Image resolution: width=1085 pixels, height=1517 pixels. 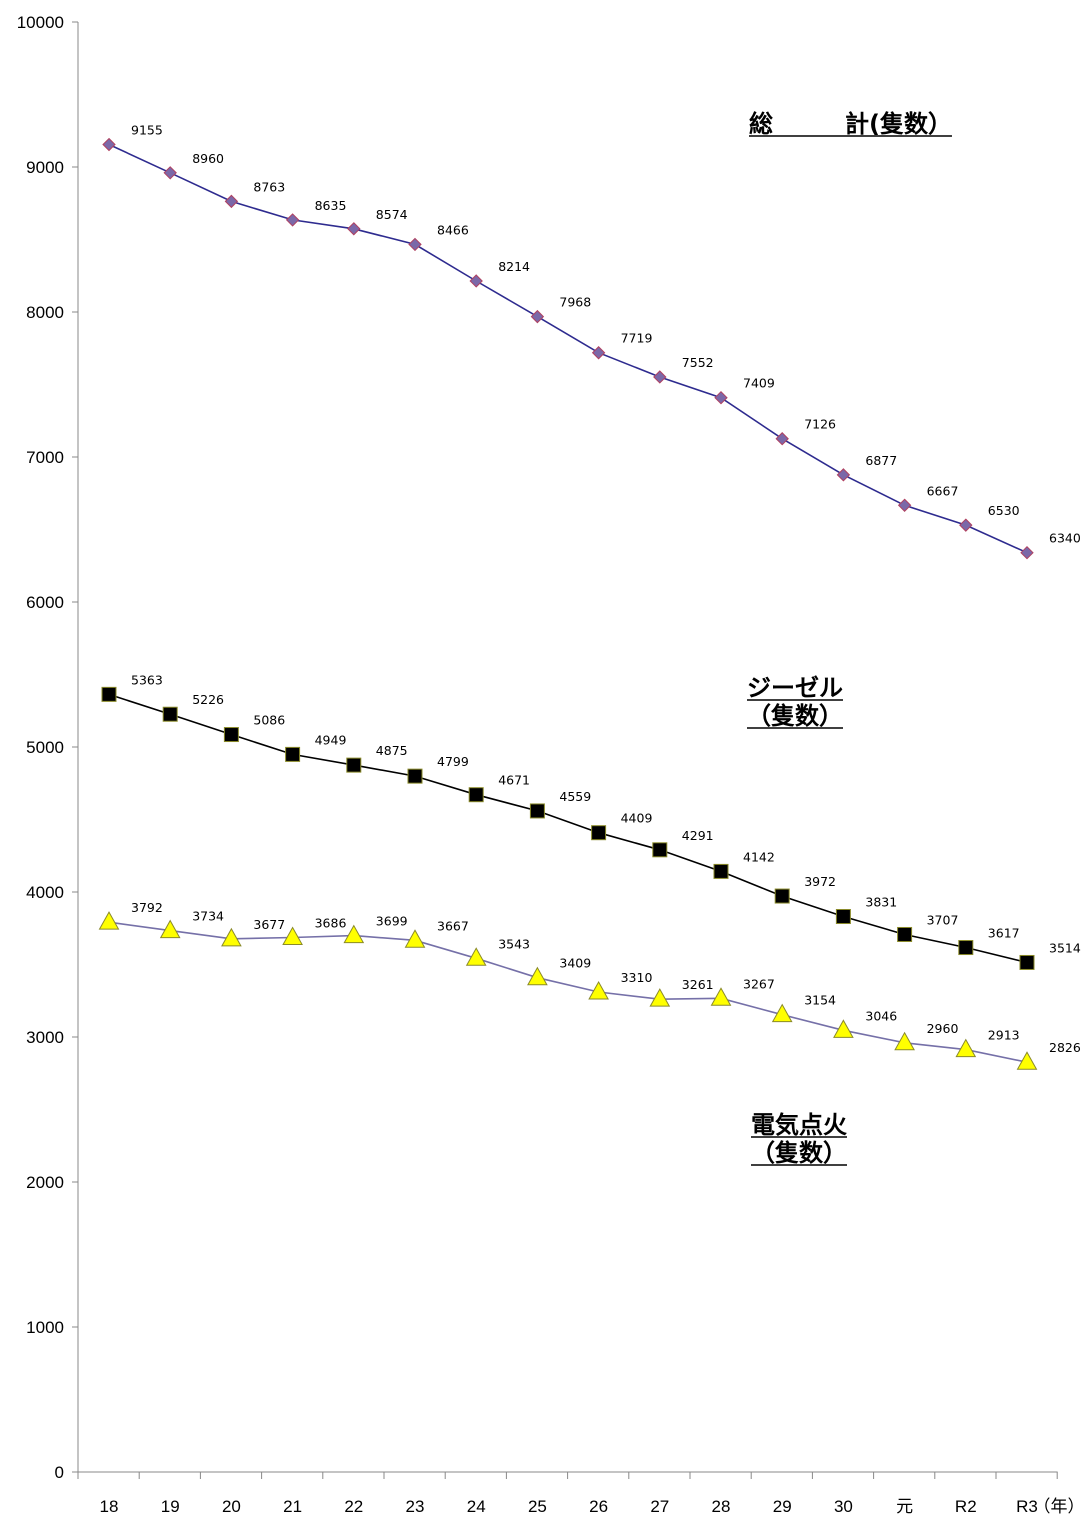 I want to click on legend-label: 総 計(隻数）, so click(x=850, y=124).